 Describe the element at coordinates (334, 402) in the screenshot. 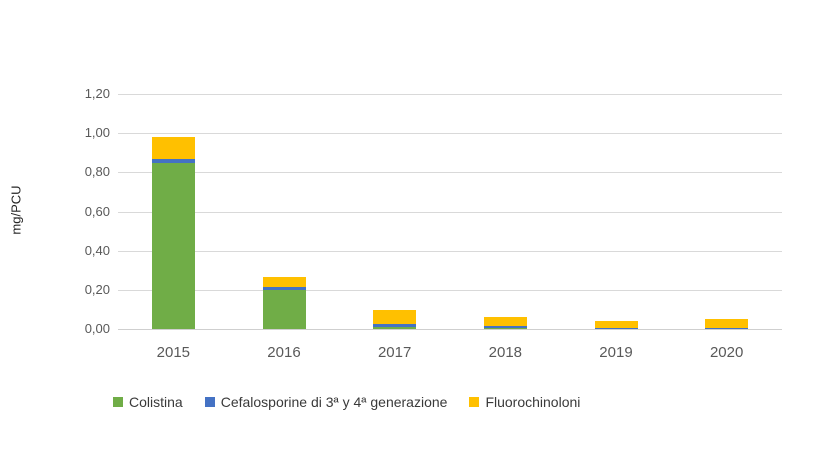

I see `legend-label: Cefalosporine di 3ª y 4ª generazione` at that location.